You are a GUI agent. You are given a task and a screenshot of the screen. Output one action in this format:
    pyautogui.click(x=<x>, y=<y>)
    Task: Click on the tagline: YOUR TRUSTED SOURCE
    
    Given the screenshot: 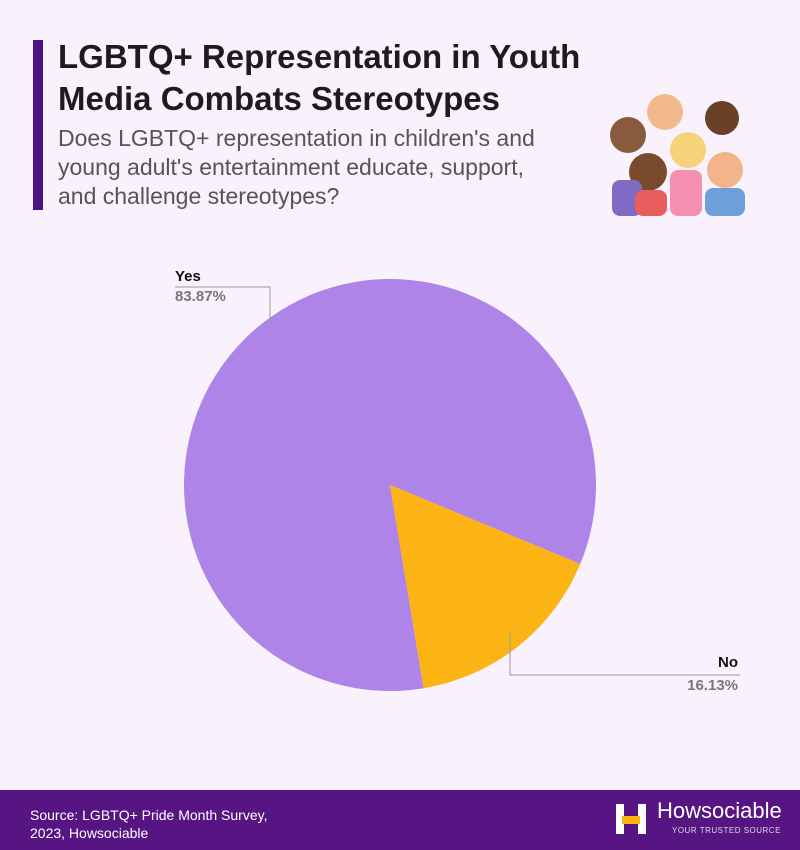 What is the action you would take?
    pyautogui.click(x=726, y=830)
    